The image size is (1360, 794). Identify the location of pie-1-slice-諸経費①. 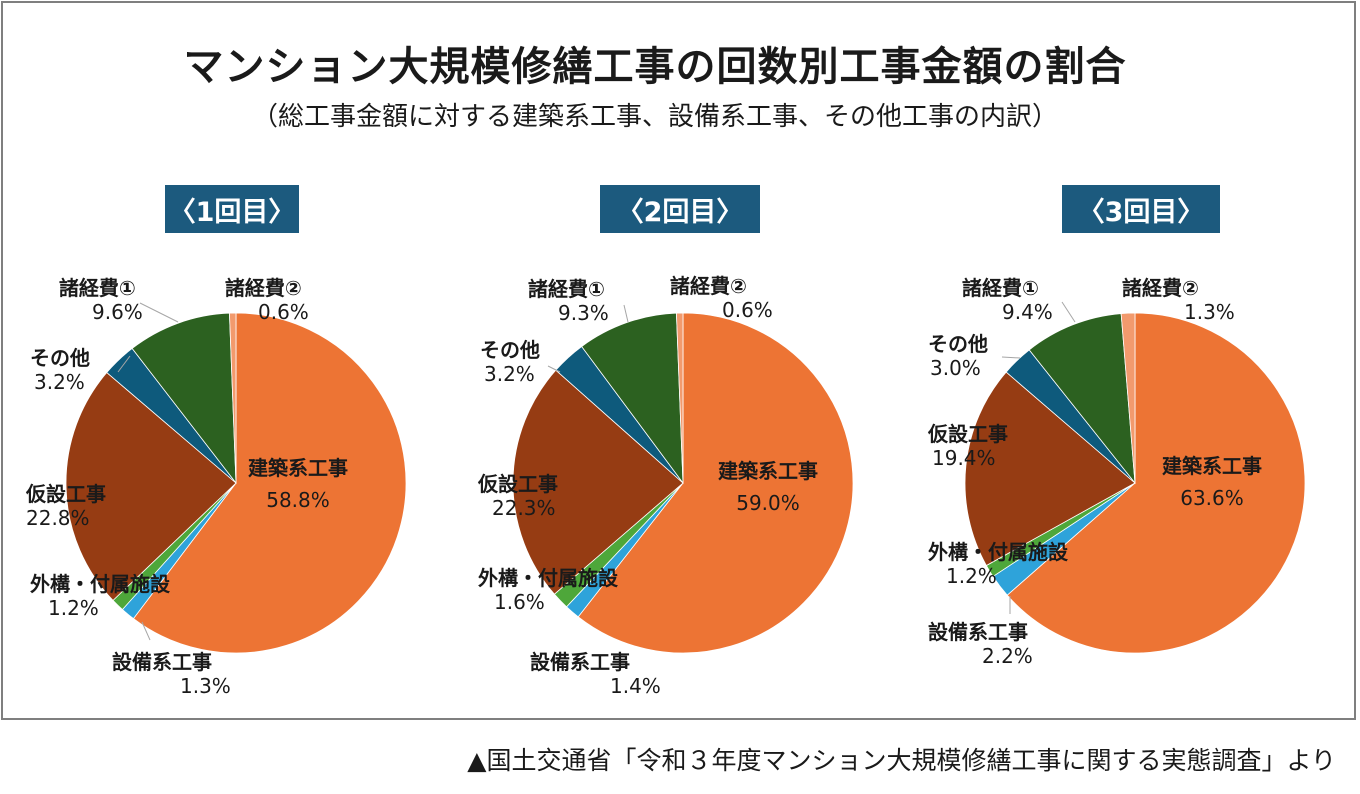
(184, 398).